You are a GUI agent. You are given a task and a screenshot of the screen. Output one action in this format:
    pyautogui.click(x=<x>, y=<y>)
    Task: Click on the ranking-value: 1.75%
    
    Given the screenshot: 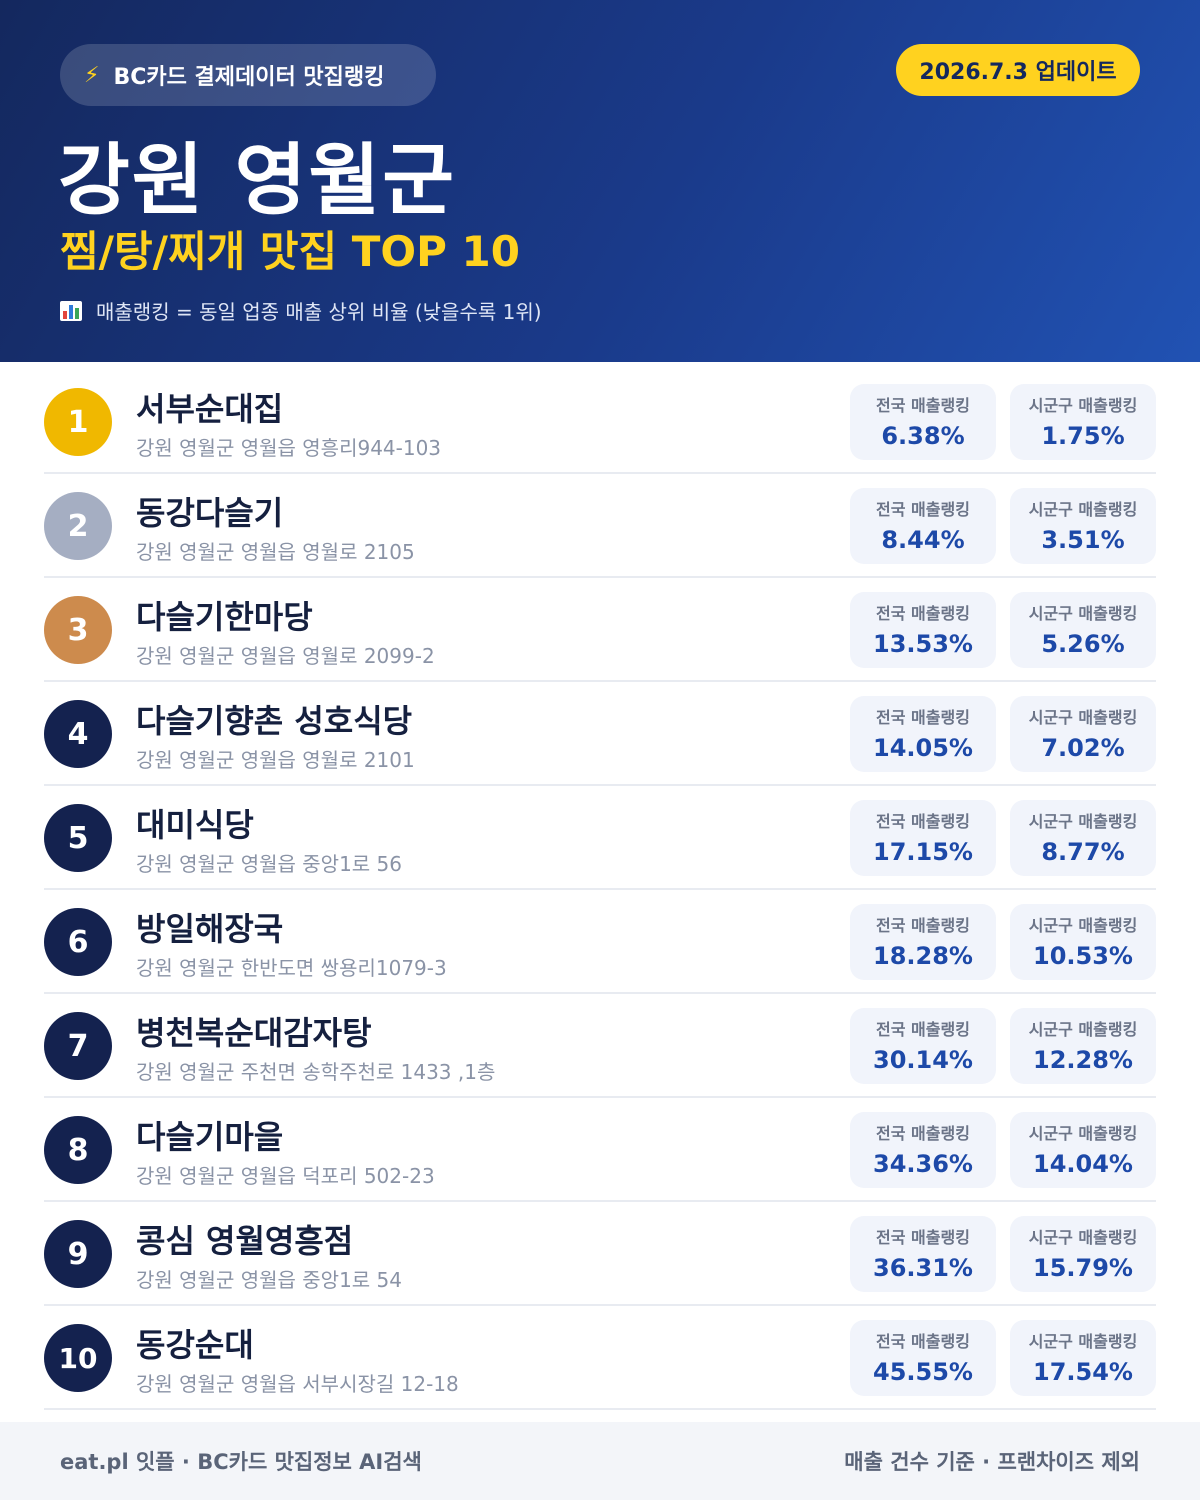 What is the action you would take?
    pyautogui.click(x=1083, y=436)
    